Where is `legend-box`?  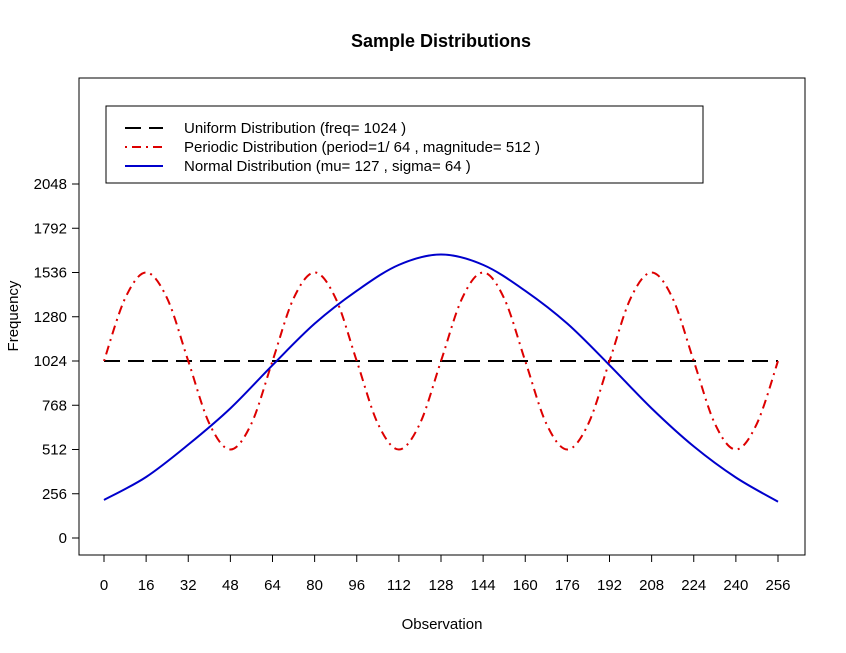
legend-box is located at coordinates (404, 144).